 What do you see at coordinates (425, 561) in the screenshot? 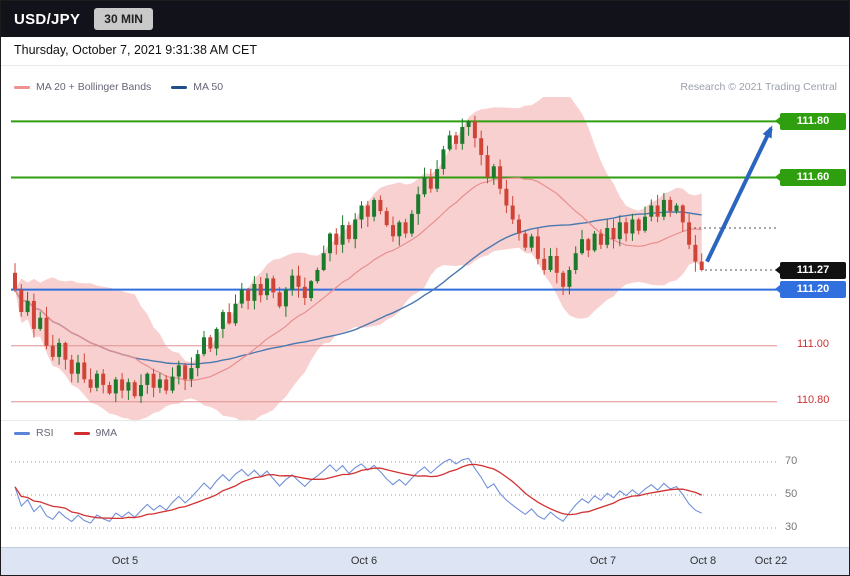
I see `time-axis: Oct 5 Oct 6 Oct 7 Oct 8 Oct 22` at bounding box center [425, 561].